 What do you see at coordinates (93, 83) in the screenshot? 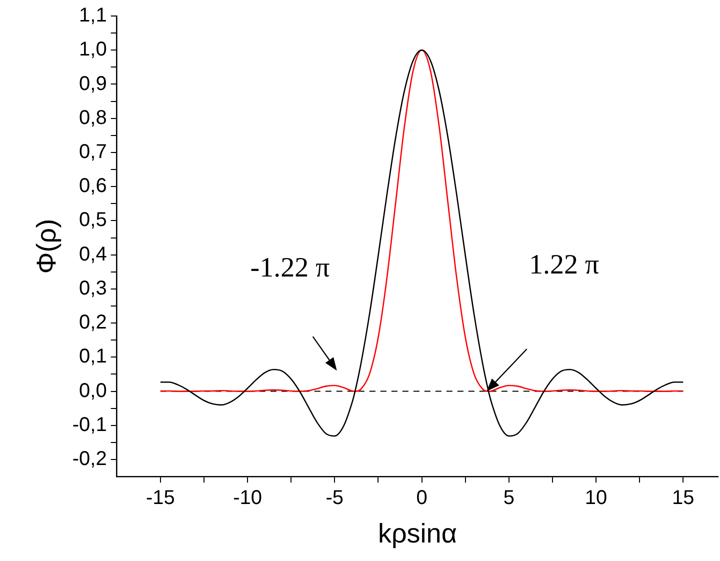
I see `y-tick-label: 0,9` at bounding box center [93, 83].